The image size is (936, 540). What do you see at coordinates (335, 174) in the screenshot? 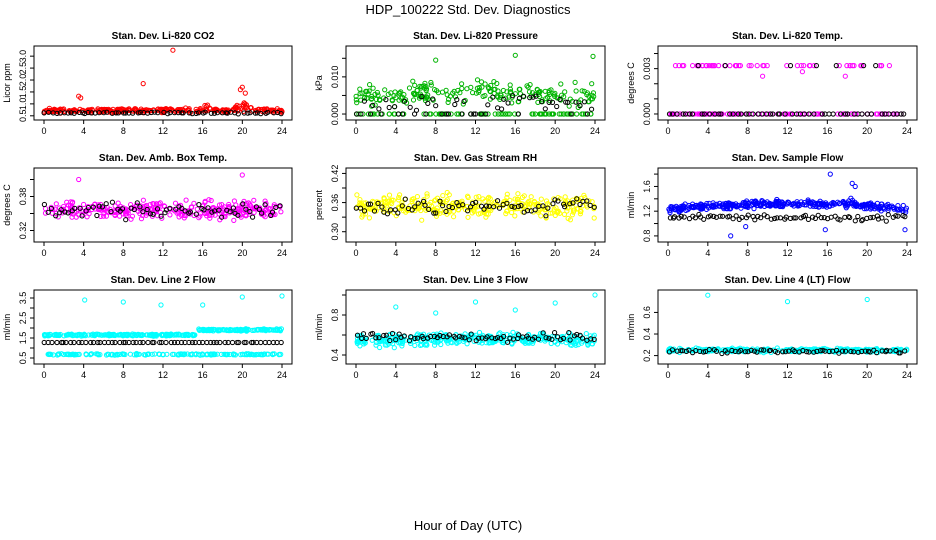
I see `y-tick-label: 0.42` at bounding box center [335, 174].